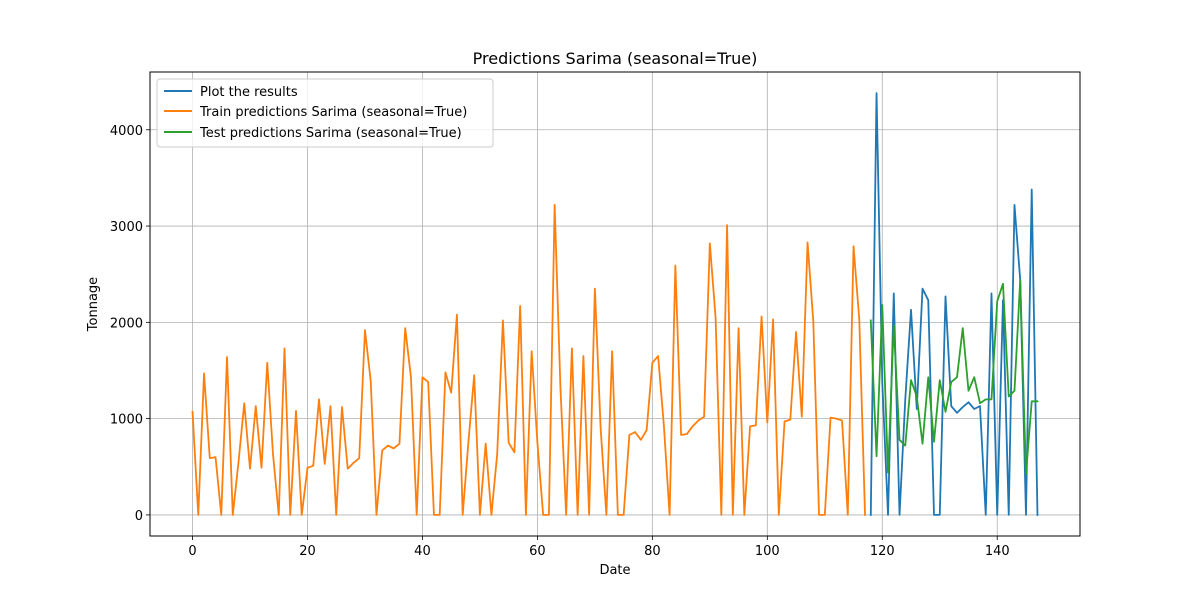 This screenshot has height=600, width=1200. What do you see at coordinates (954, 377) in the screenshot?
I see `series-line-test-predictions` at bounding box center [954, 377].